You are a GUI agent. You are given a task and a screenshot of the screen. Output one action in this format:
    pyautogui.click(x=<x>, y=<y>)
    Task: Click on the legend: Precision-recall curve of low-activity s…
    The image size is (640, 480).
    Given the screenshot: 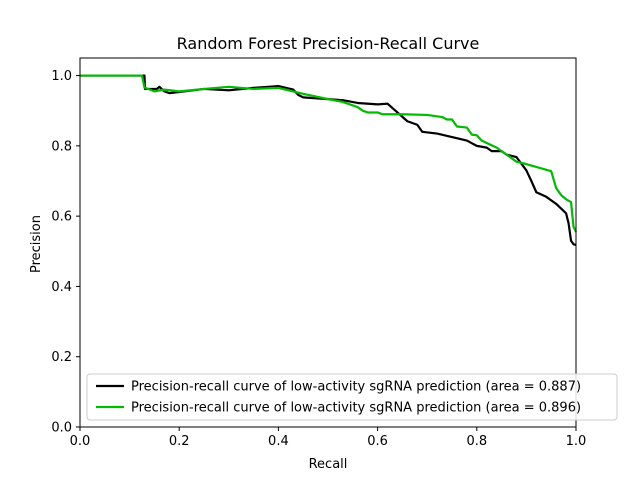 What is the action you would take?
    pyautogui.click(x=352, y=397)
    